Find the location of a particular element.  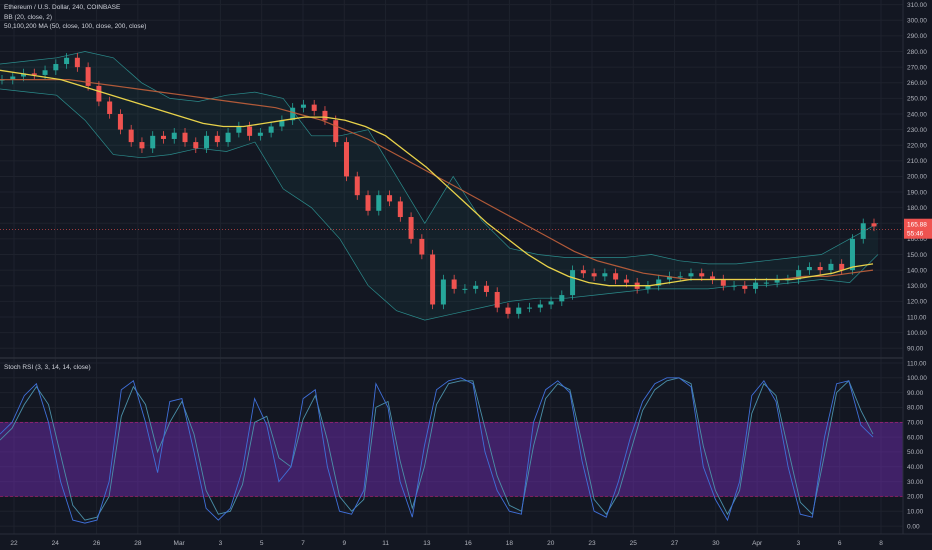

time-tick-label: 13 is located at coordinates (427, 543).